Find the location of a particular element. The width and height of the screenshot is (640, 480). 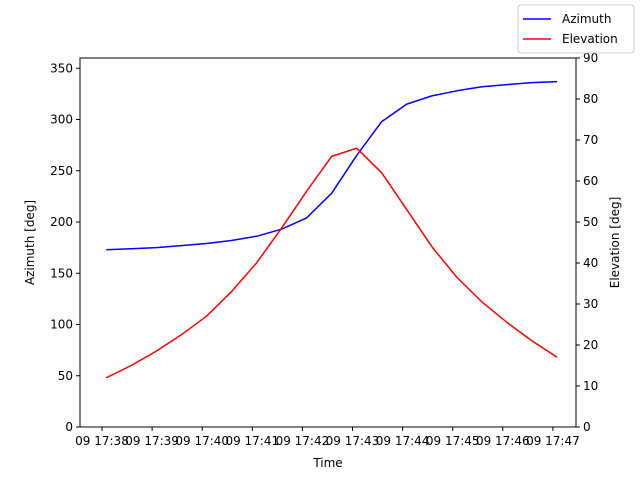

x-tick-label: 09 17:43 is located at coordinates (353, 441).